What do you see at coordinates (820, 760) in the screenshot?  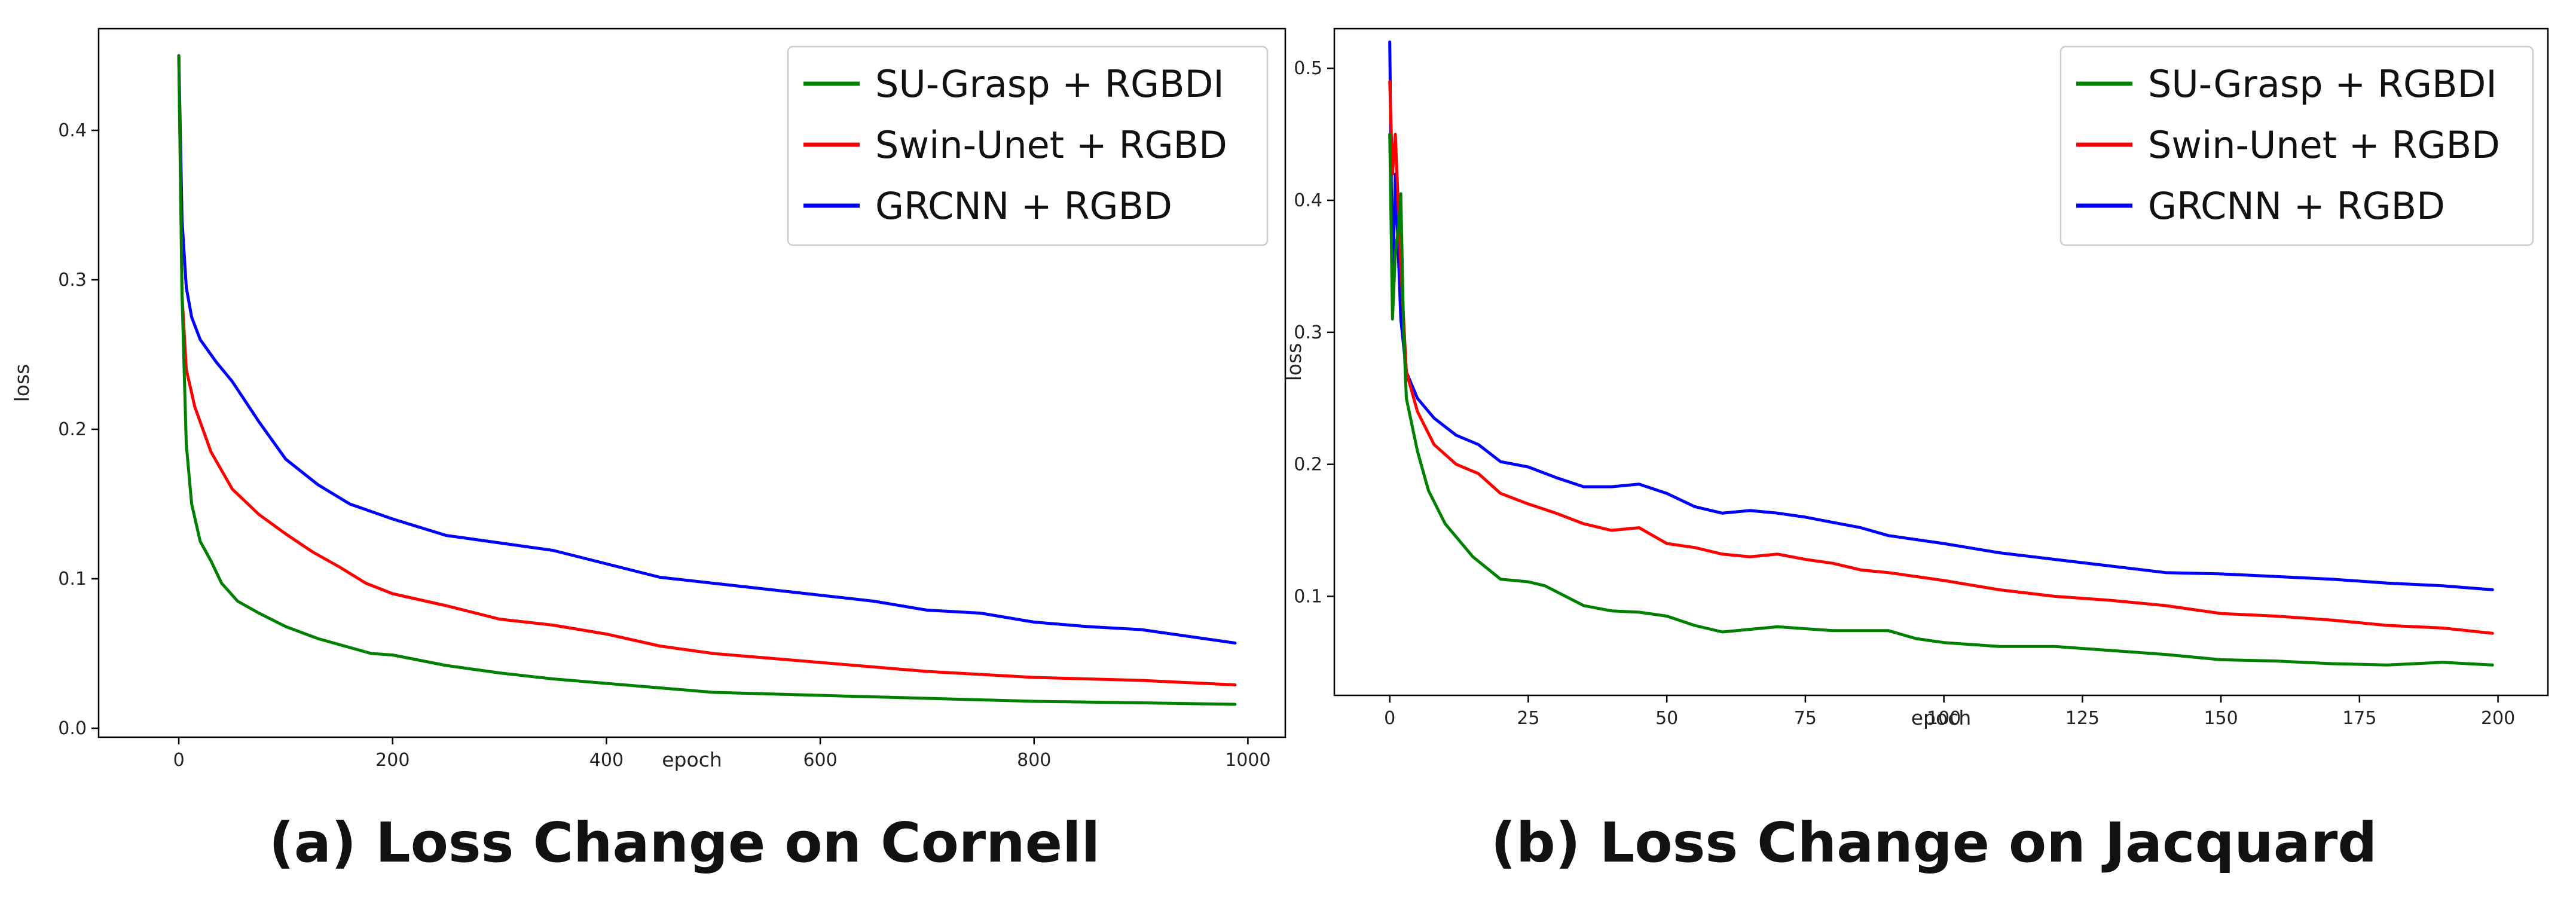 I see `x-tick-label: 600` at bounding box center [820, 760].